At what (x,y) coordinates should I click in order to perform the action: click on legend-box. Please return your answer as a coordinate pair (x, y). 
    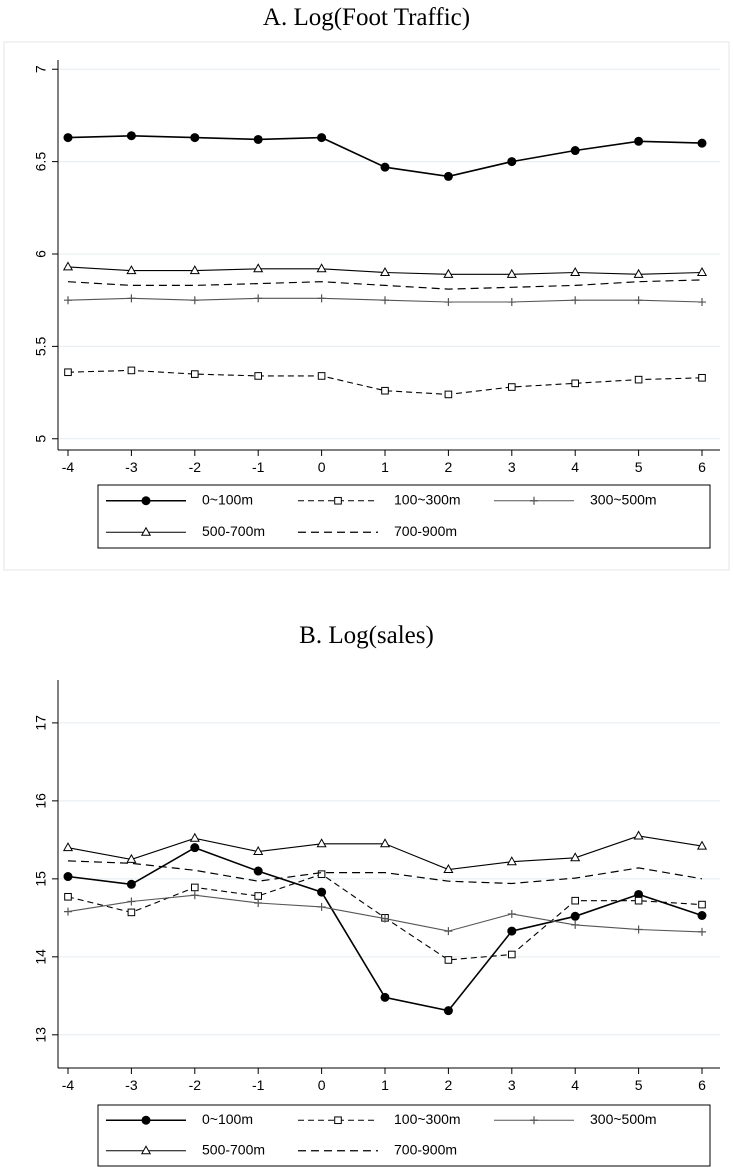
    Looking at the image, I should click on (404, 1135).